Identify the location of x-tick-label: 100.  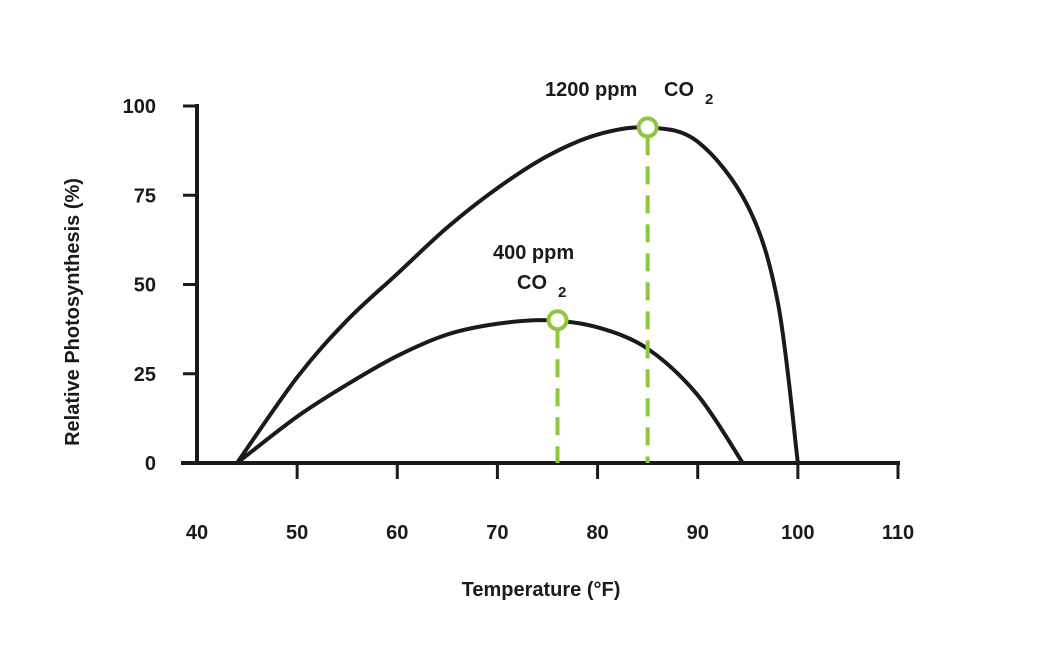
(797, 533).